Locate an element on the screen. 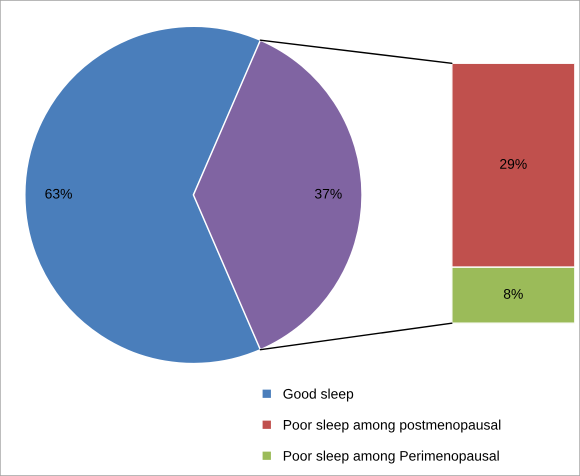 The height and width of the screenshot is (476, 580). data-label: 8% is located at coordinates (513, 294).